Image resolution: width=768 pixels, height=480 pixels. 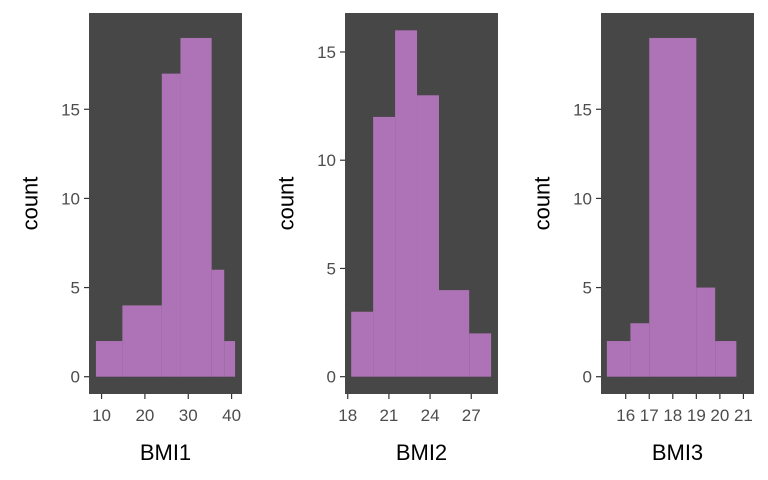 I want to click on x-tick-label: 30, so click(x=188, y=415).